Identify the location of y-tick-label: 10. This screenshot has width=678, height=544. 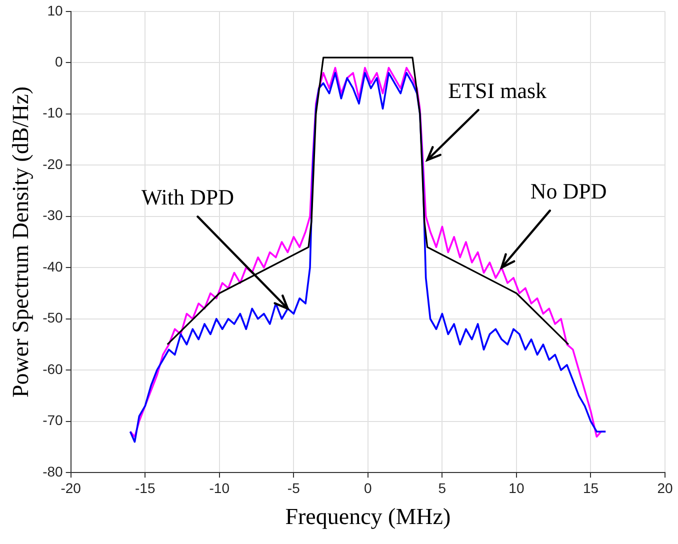
(55, 10).